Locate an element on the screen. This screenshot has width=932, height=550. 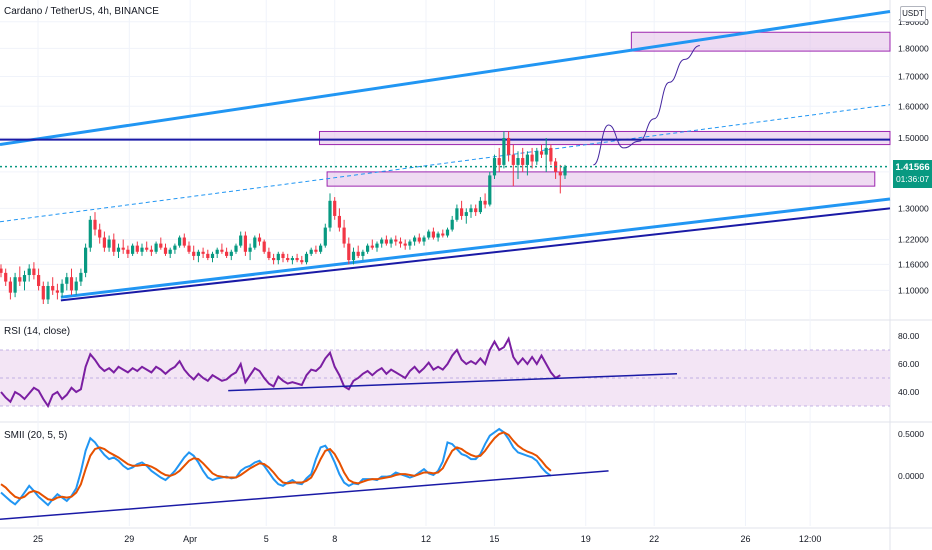
currency-button: USDT is located at coordinates (913, 14).